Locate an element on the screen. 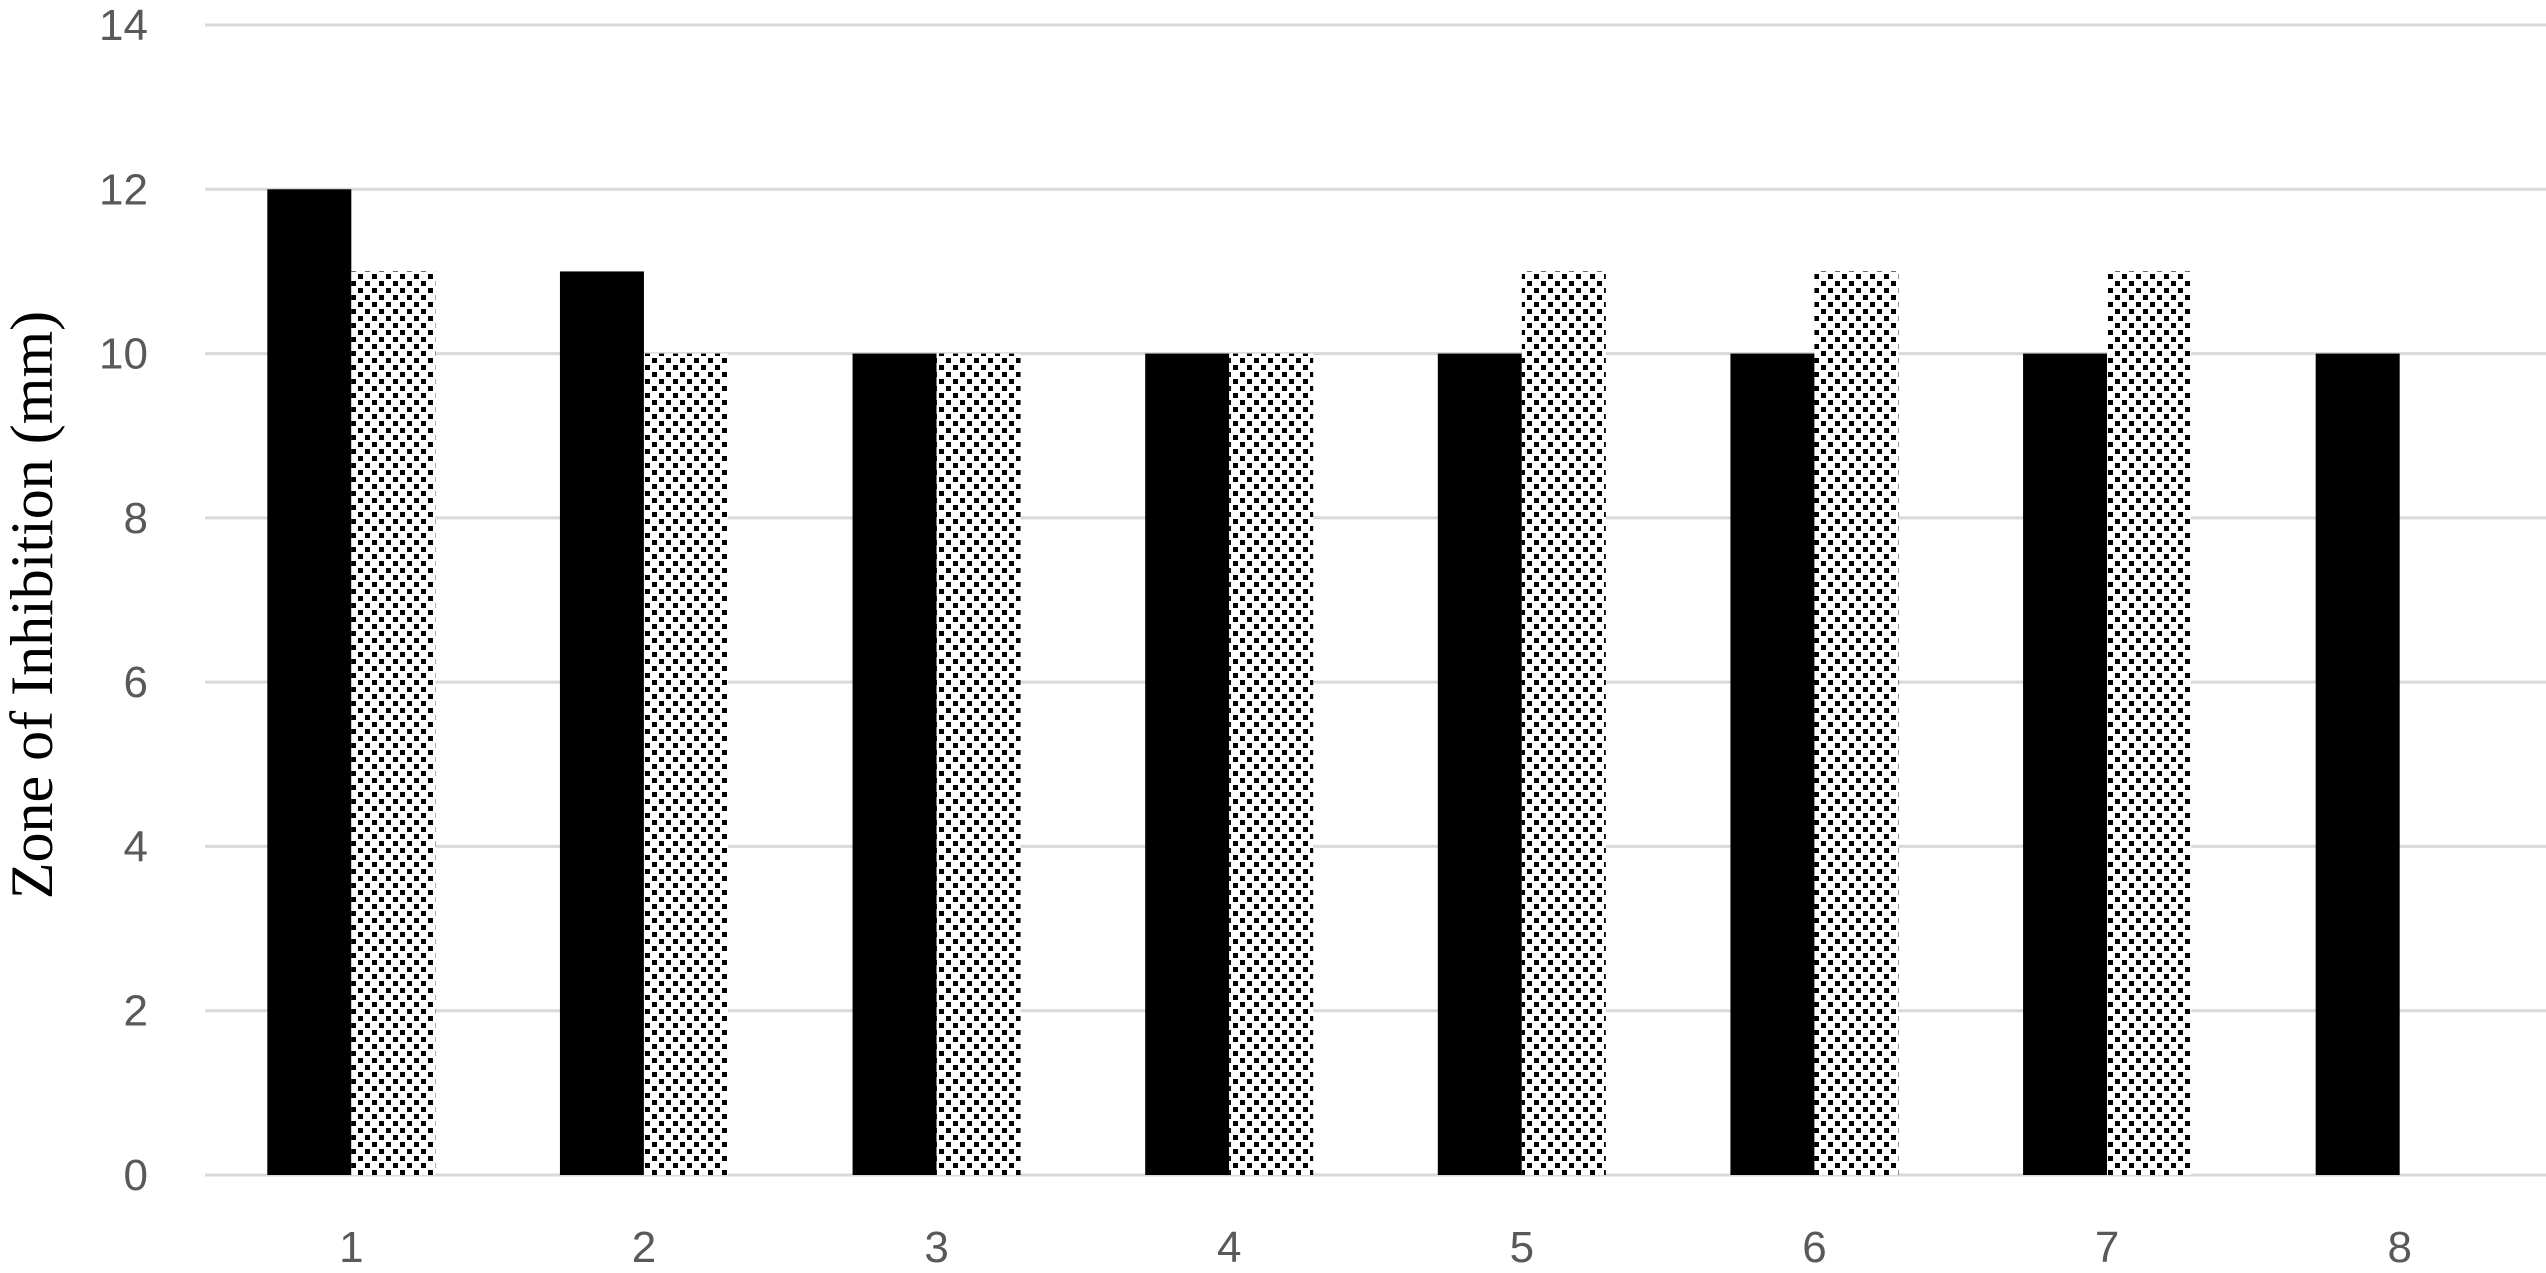  y-tick-label: 10 is located at coordinates (123, 354).